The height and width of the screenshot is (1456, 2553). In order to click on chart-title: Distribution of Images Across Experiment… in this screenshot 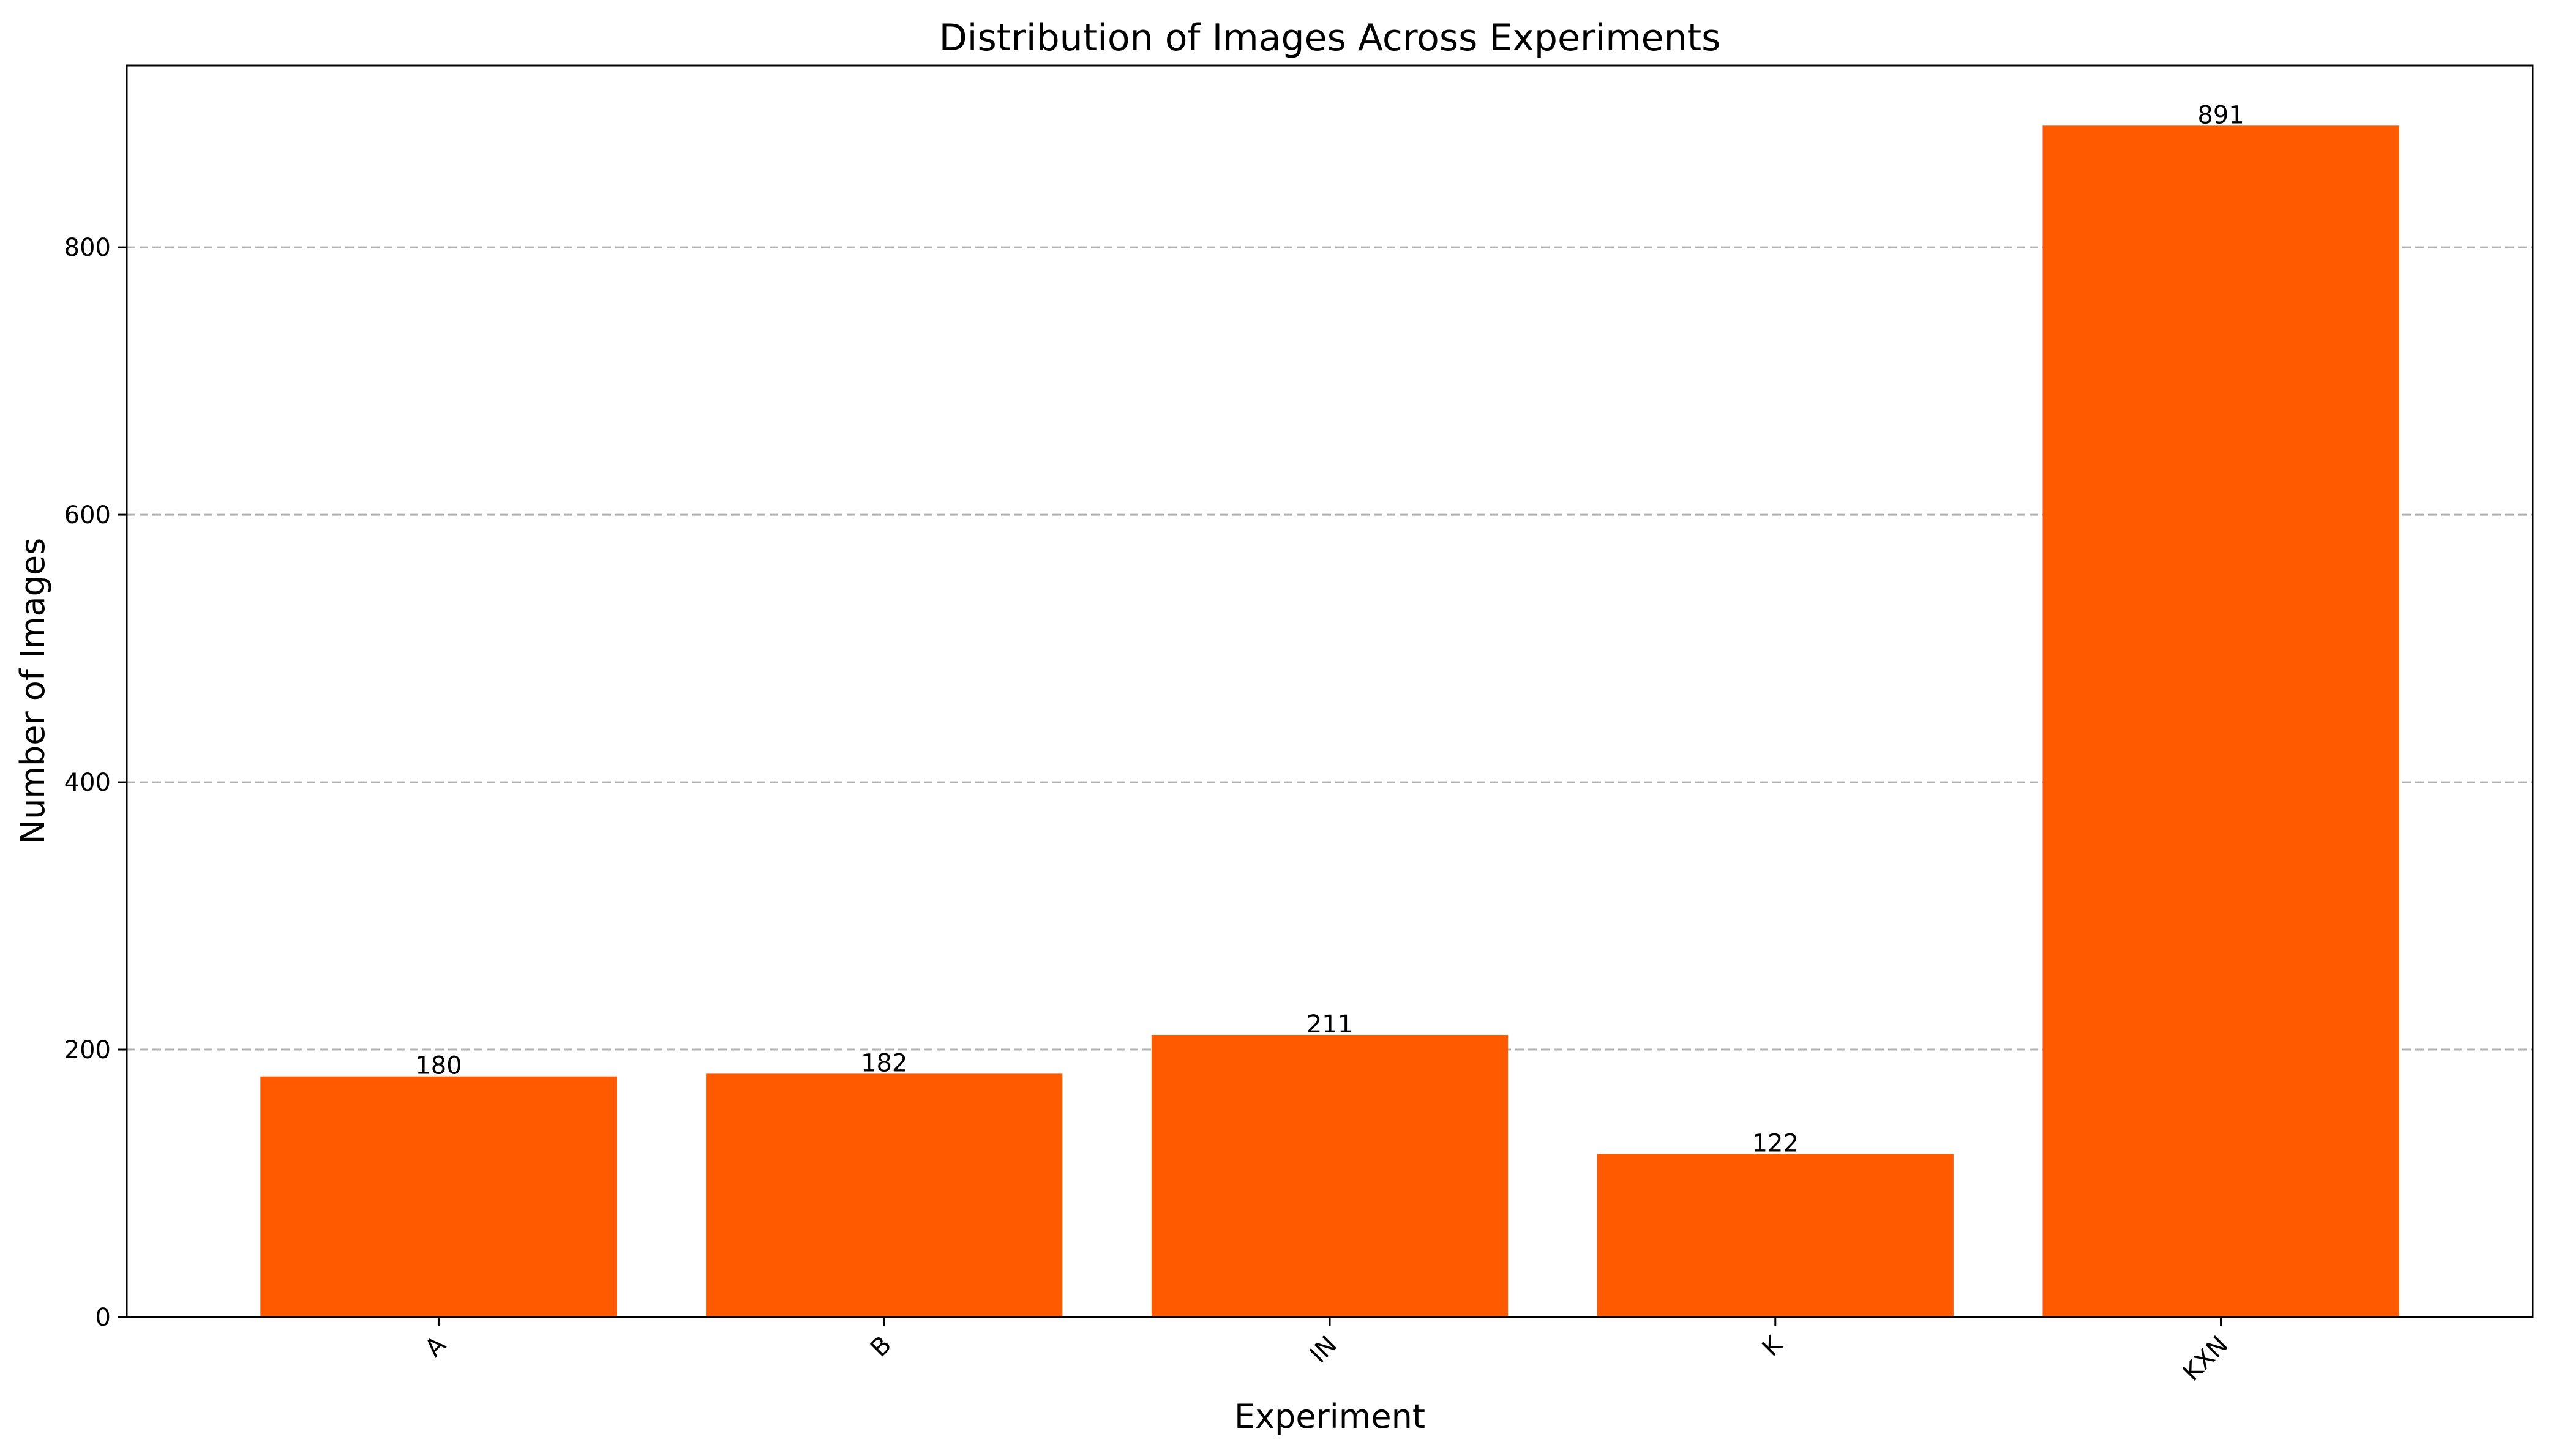, I will do `click(1330, 38)`.